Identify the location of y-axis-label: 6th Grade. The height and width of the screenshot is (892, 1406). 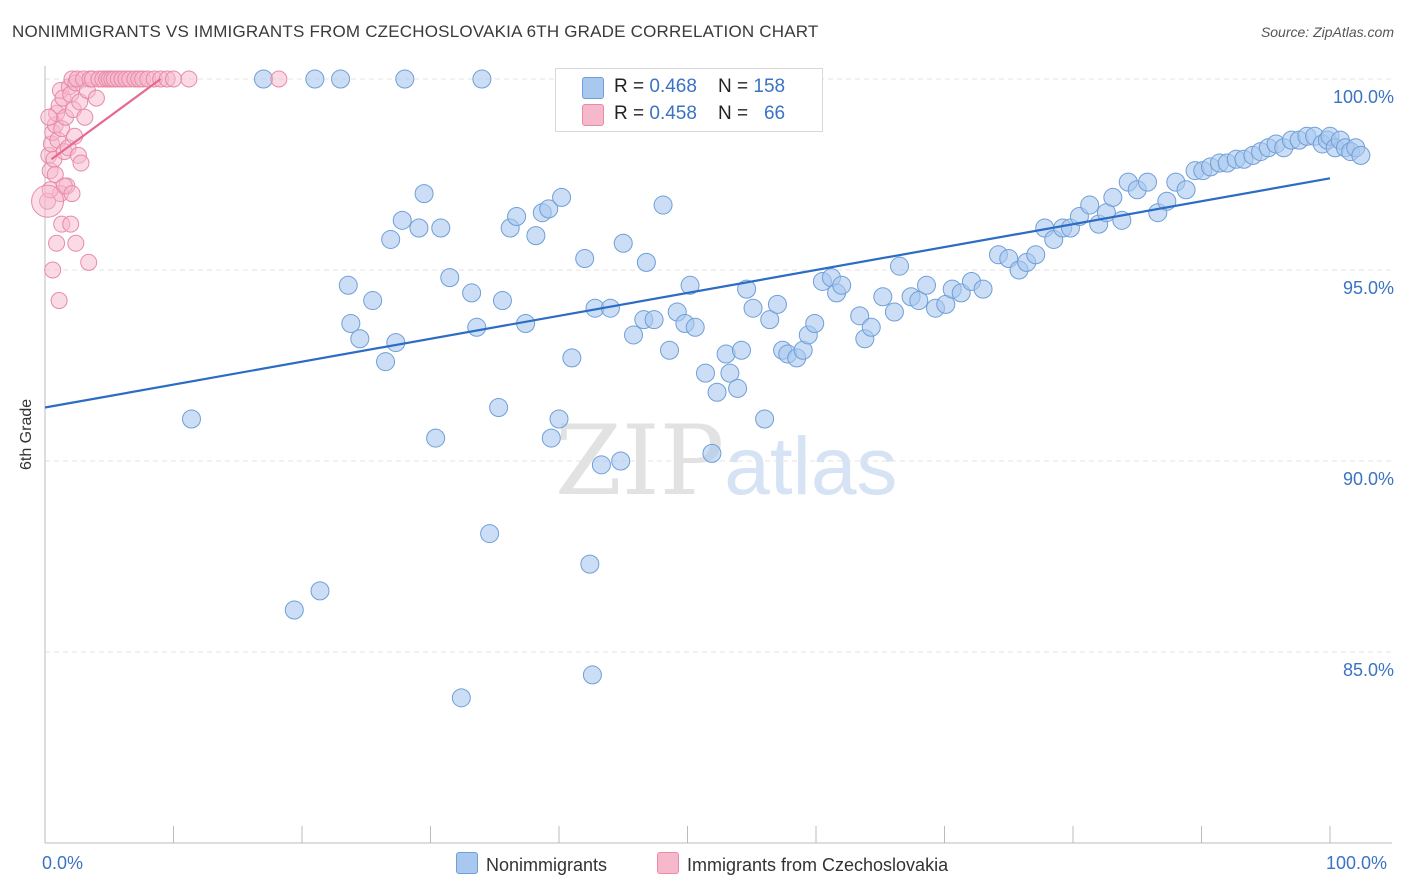
(26, 434).